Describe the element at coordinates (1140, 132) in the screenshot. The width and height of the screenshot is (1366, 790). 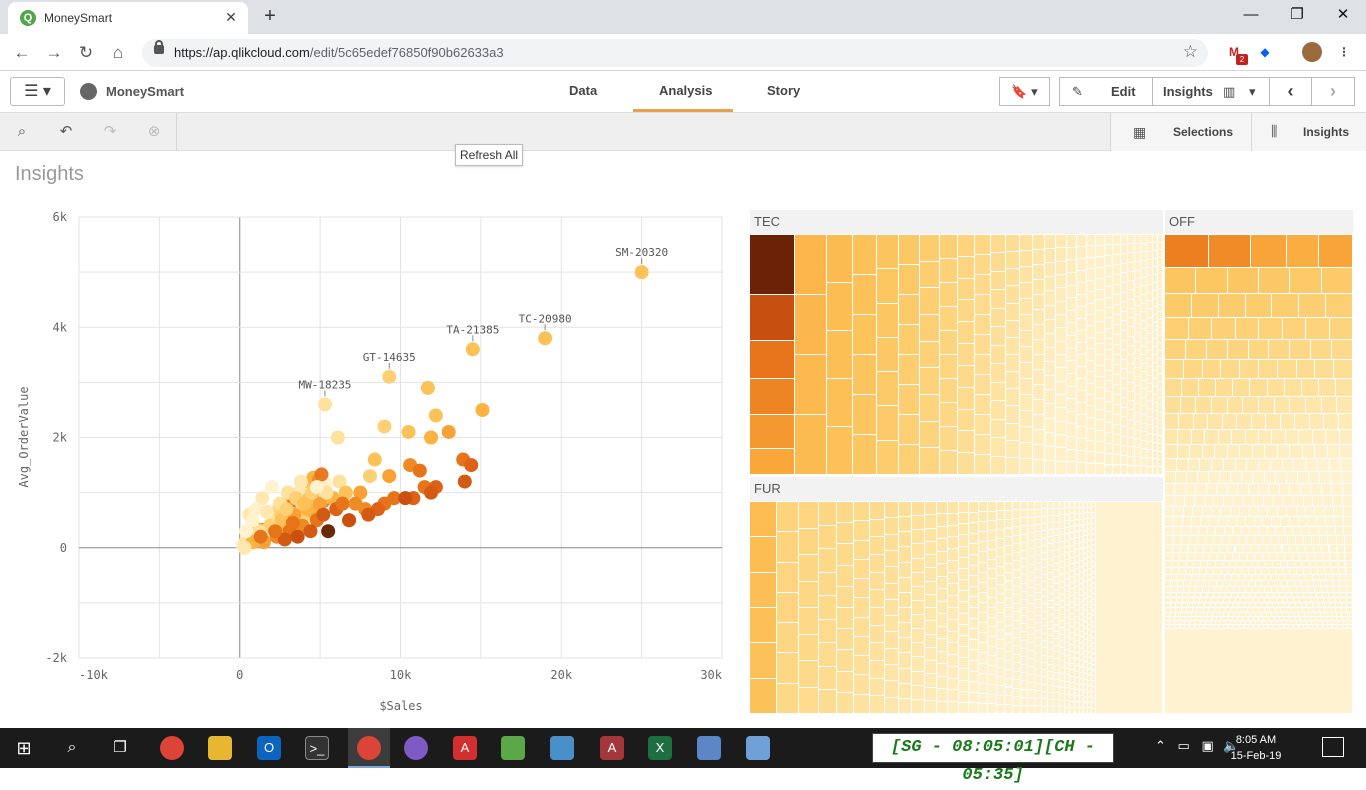
I see `grid-icon: ▦` at that location.